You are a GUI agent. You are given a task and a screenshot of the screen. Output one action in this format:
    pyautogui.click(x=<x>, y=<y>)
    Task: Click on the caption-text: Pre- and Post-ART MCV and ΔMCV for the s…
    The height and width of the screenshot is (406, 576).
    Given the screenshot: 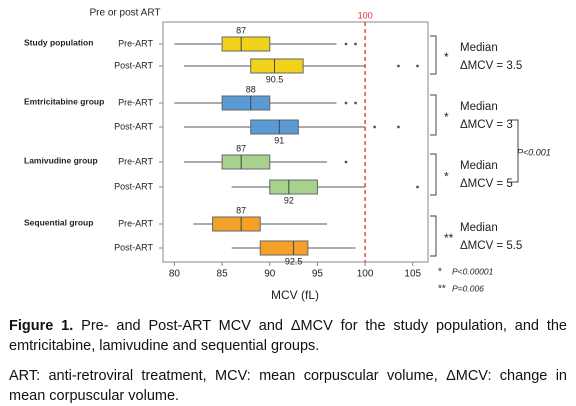 What is the action you would take?
    pyautogui.click(x=288, y=336)
    